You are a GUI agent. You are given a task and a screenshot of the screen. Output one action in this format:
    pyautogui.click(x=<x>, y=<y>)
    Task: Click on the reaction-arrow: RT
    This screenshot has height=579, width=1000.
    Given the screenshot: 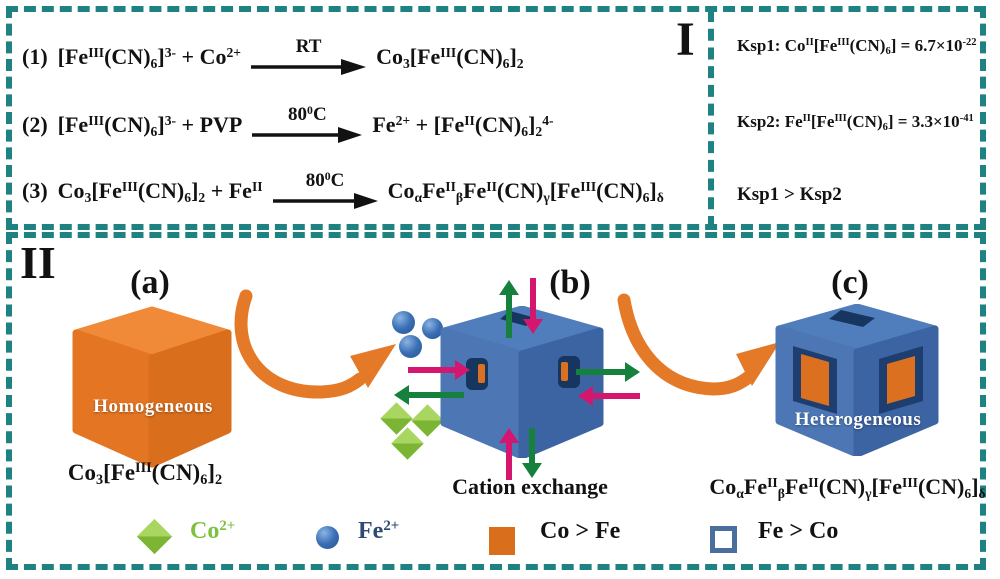 What is the action you would take?
    pyautogui.click(x=309, y=56)
    